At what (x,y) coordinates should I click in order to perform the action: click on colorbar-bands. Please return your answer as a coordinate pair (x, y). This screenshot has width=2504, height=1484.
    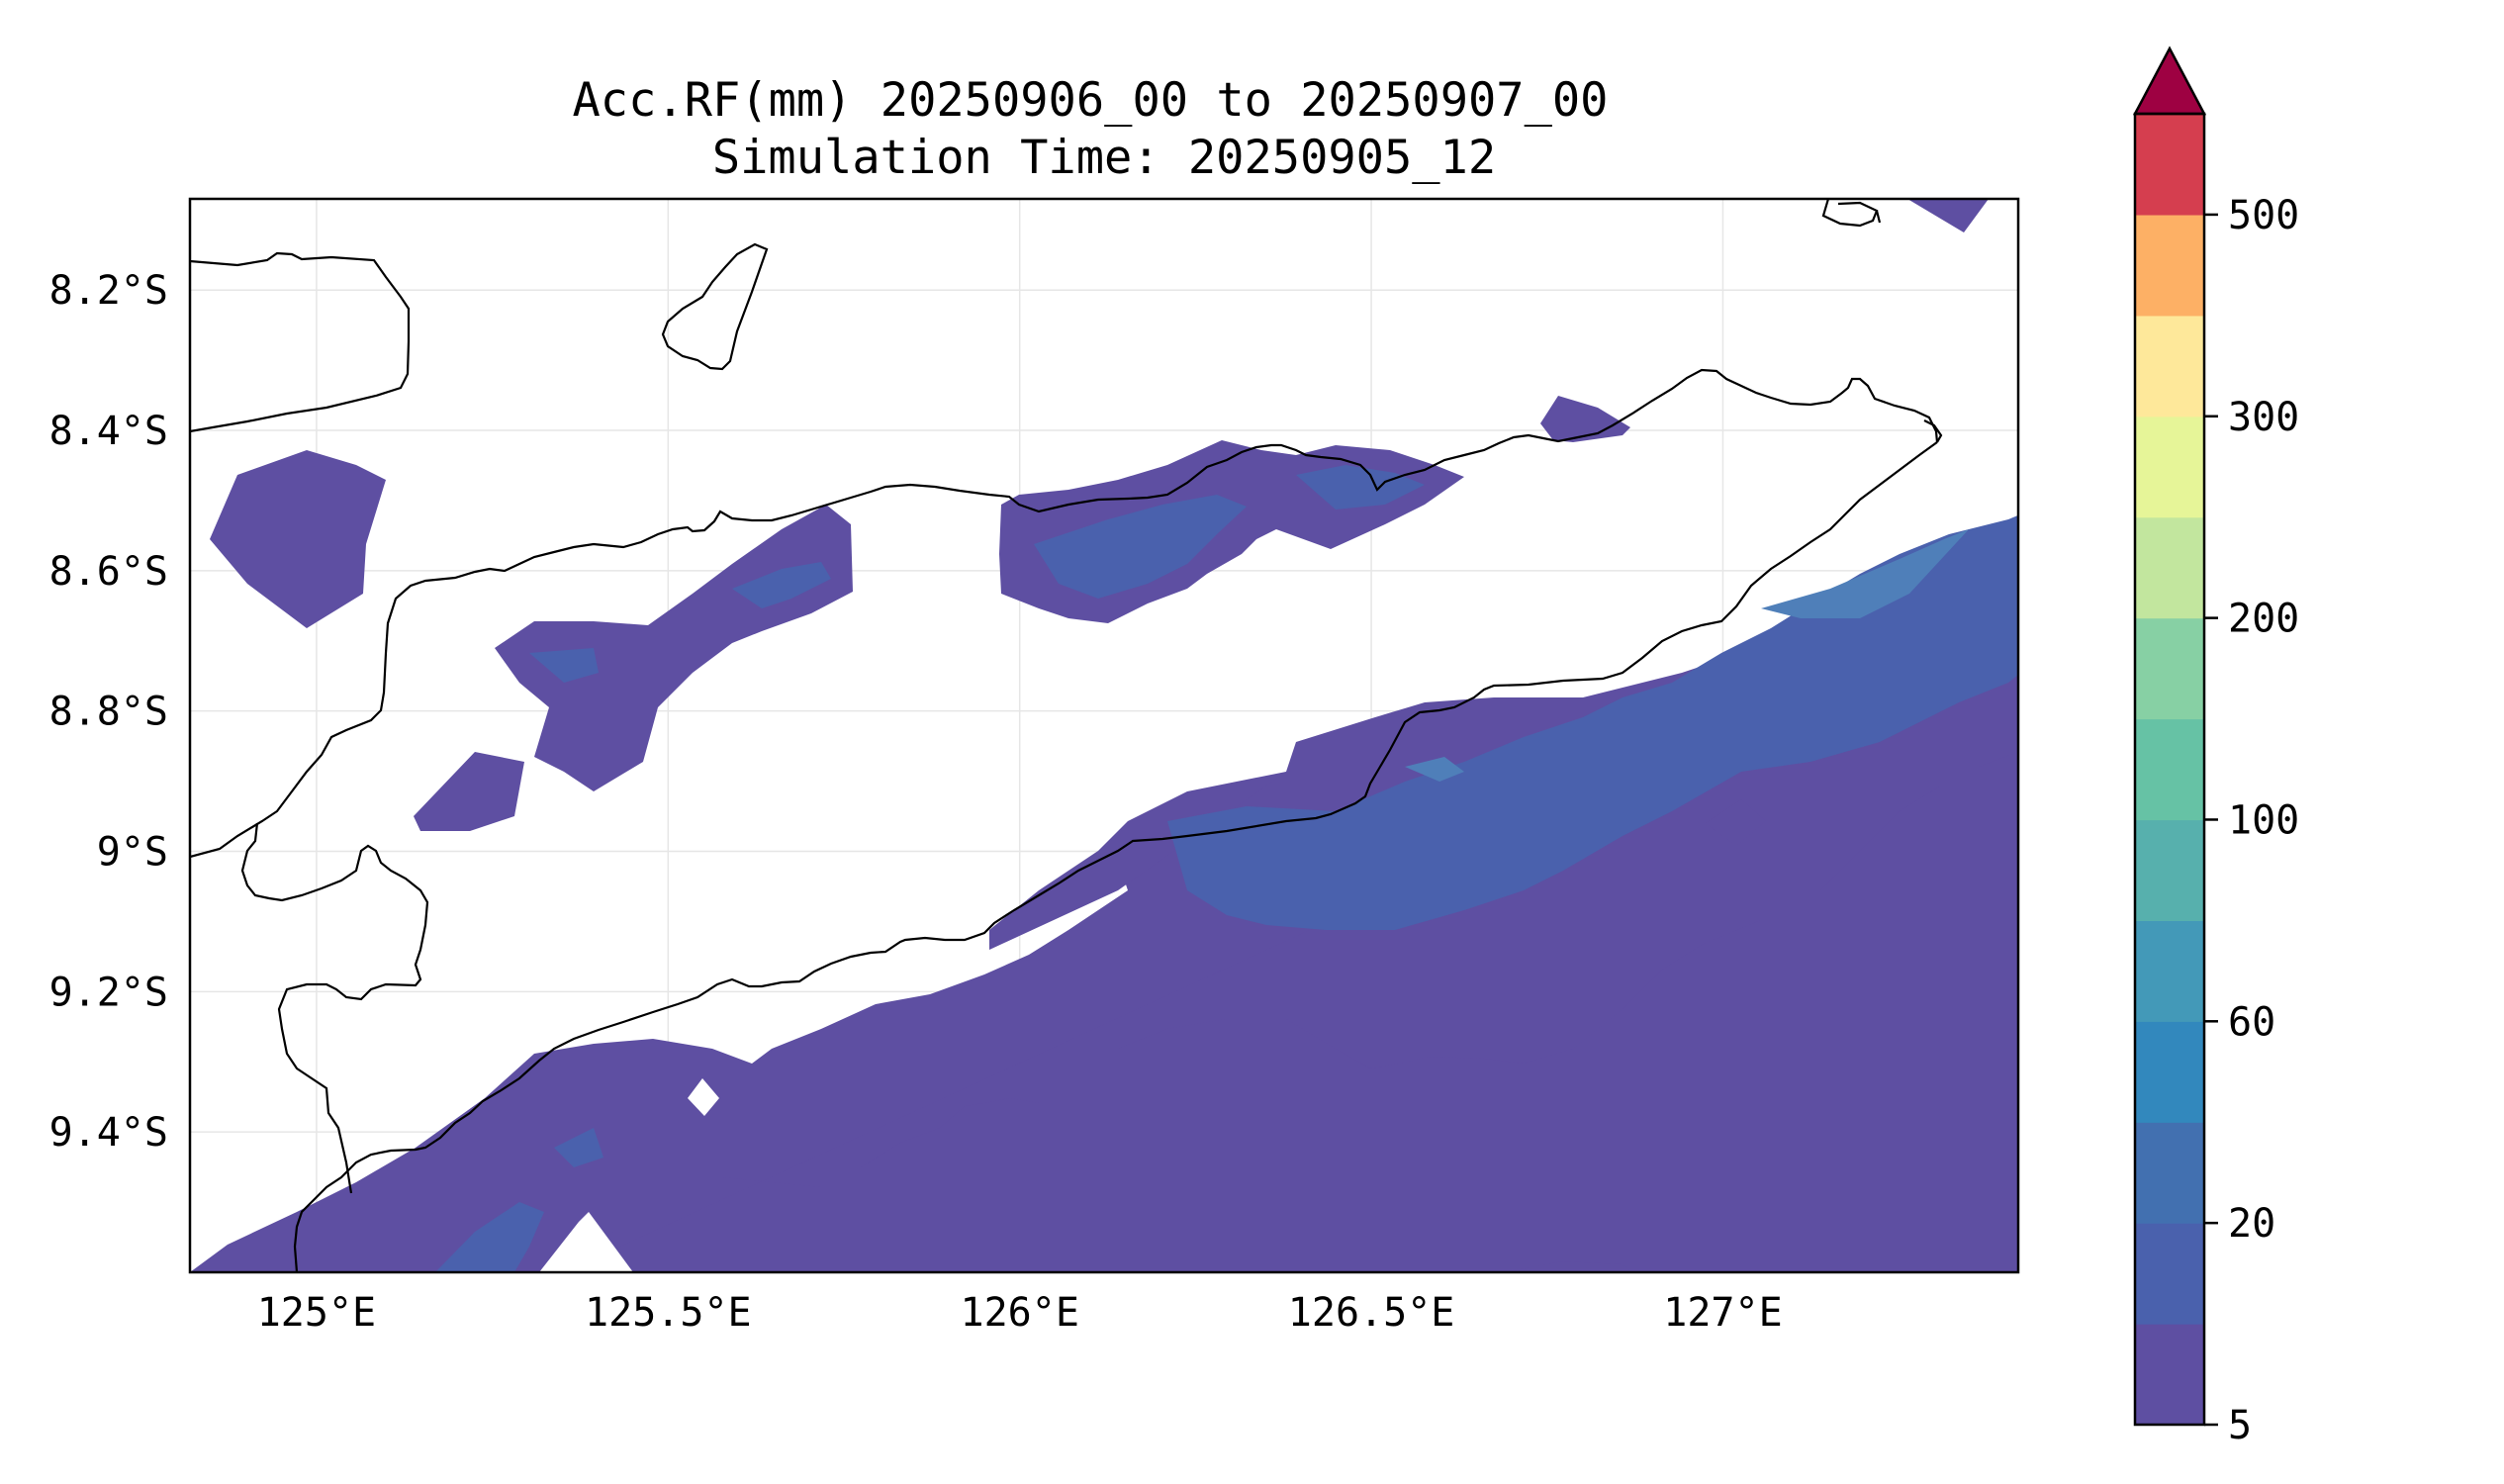
    Looking at the image, I should click on (2169, 770).